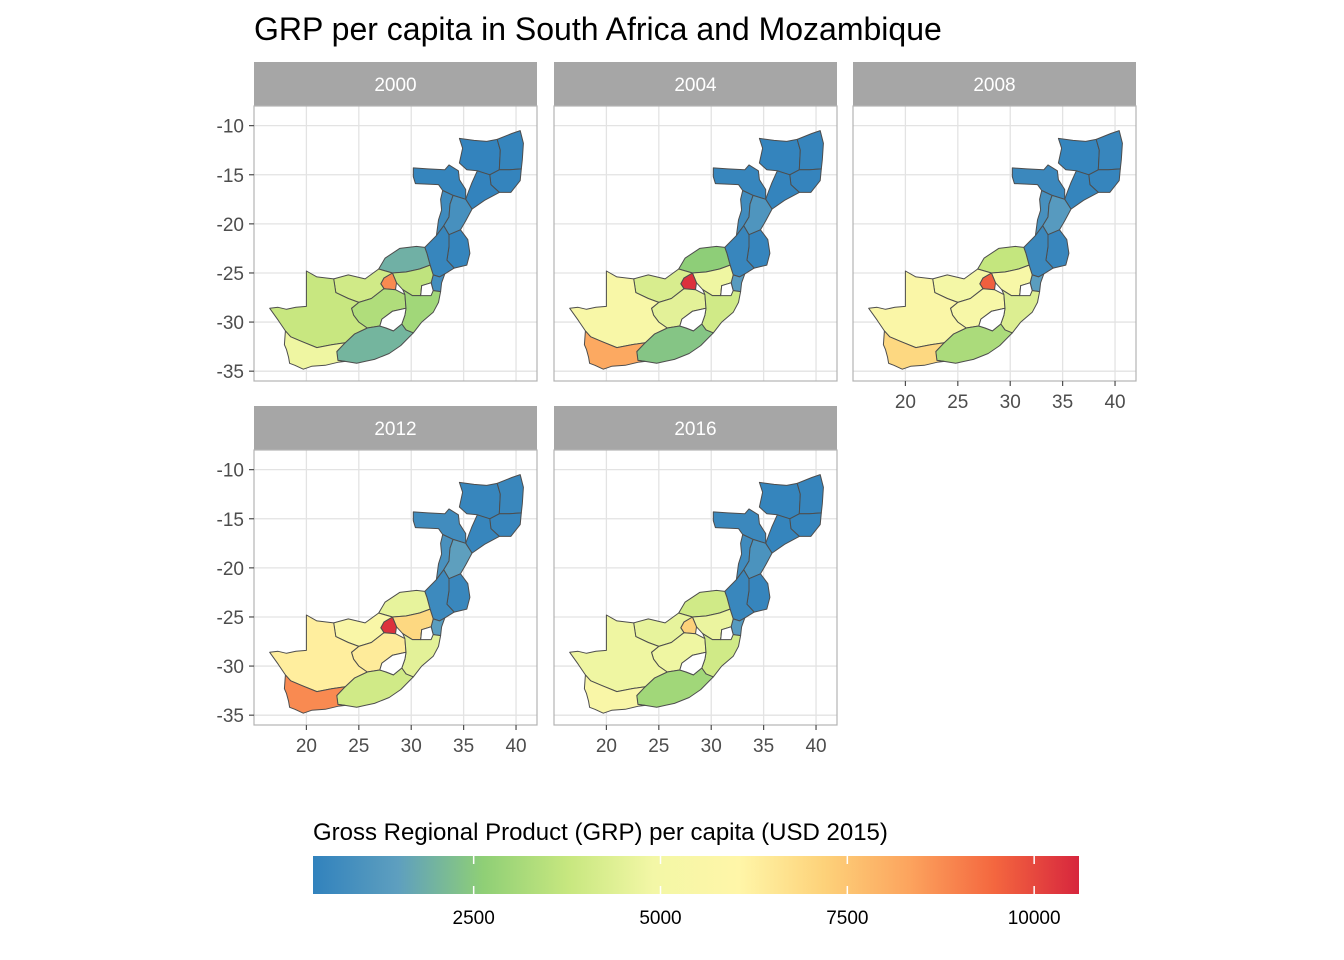 The image size is (1344, 960). I want to click on legend-tick-label: 2500, so click(474, 918).